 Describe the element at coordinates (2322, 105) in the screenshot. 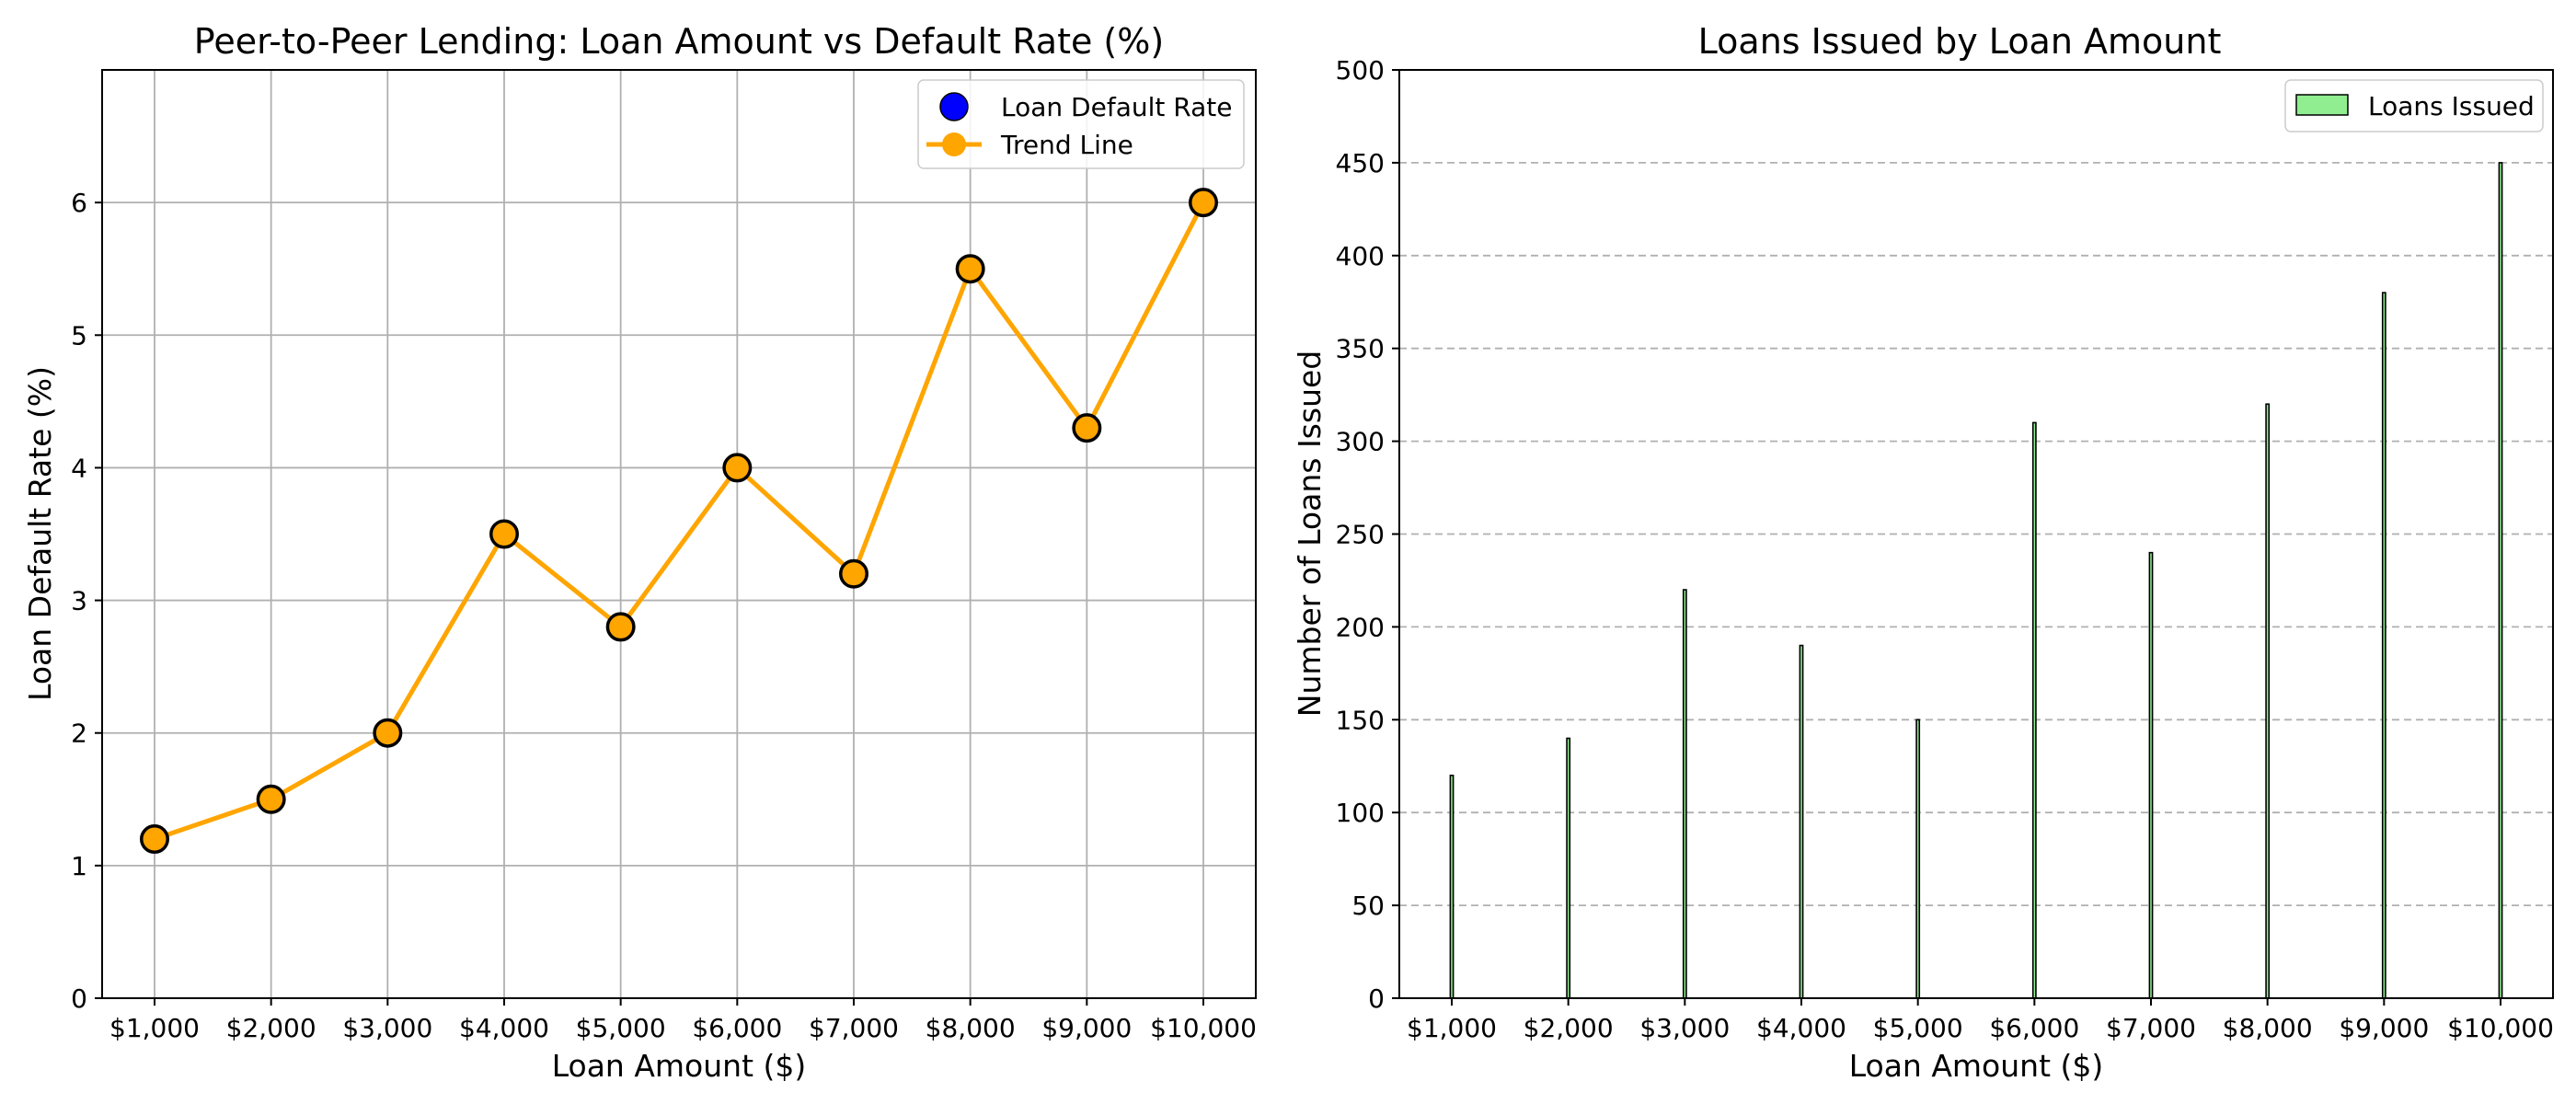

I see `legend-swatch-loans-issued` at that location.